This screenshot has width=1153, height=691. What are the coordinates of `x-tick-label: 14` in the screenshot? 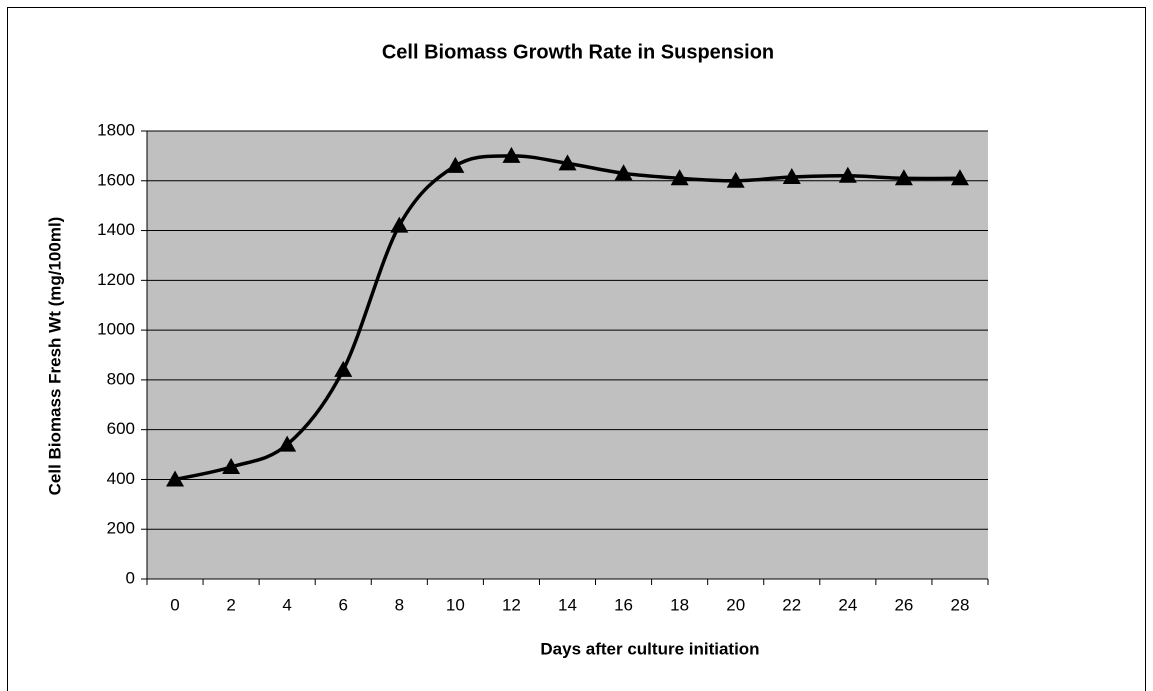 It's located at (567, 604).